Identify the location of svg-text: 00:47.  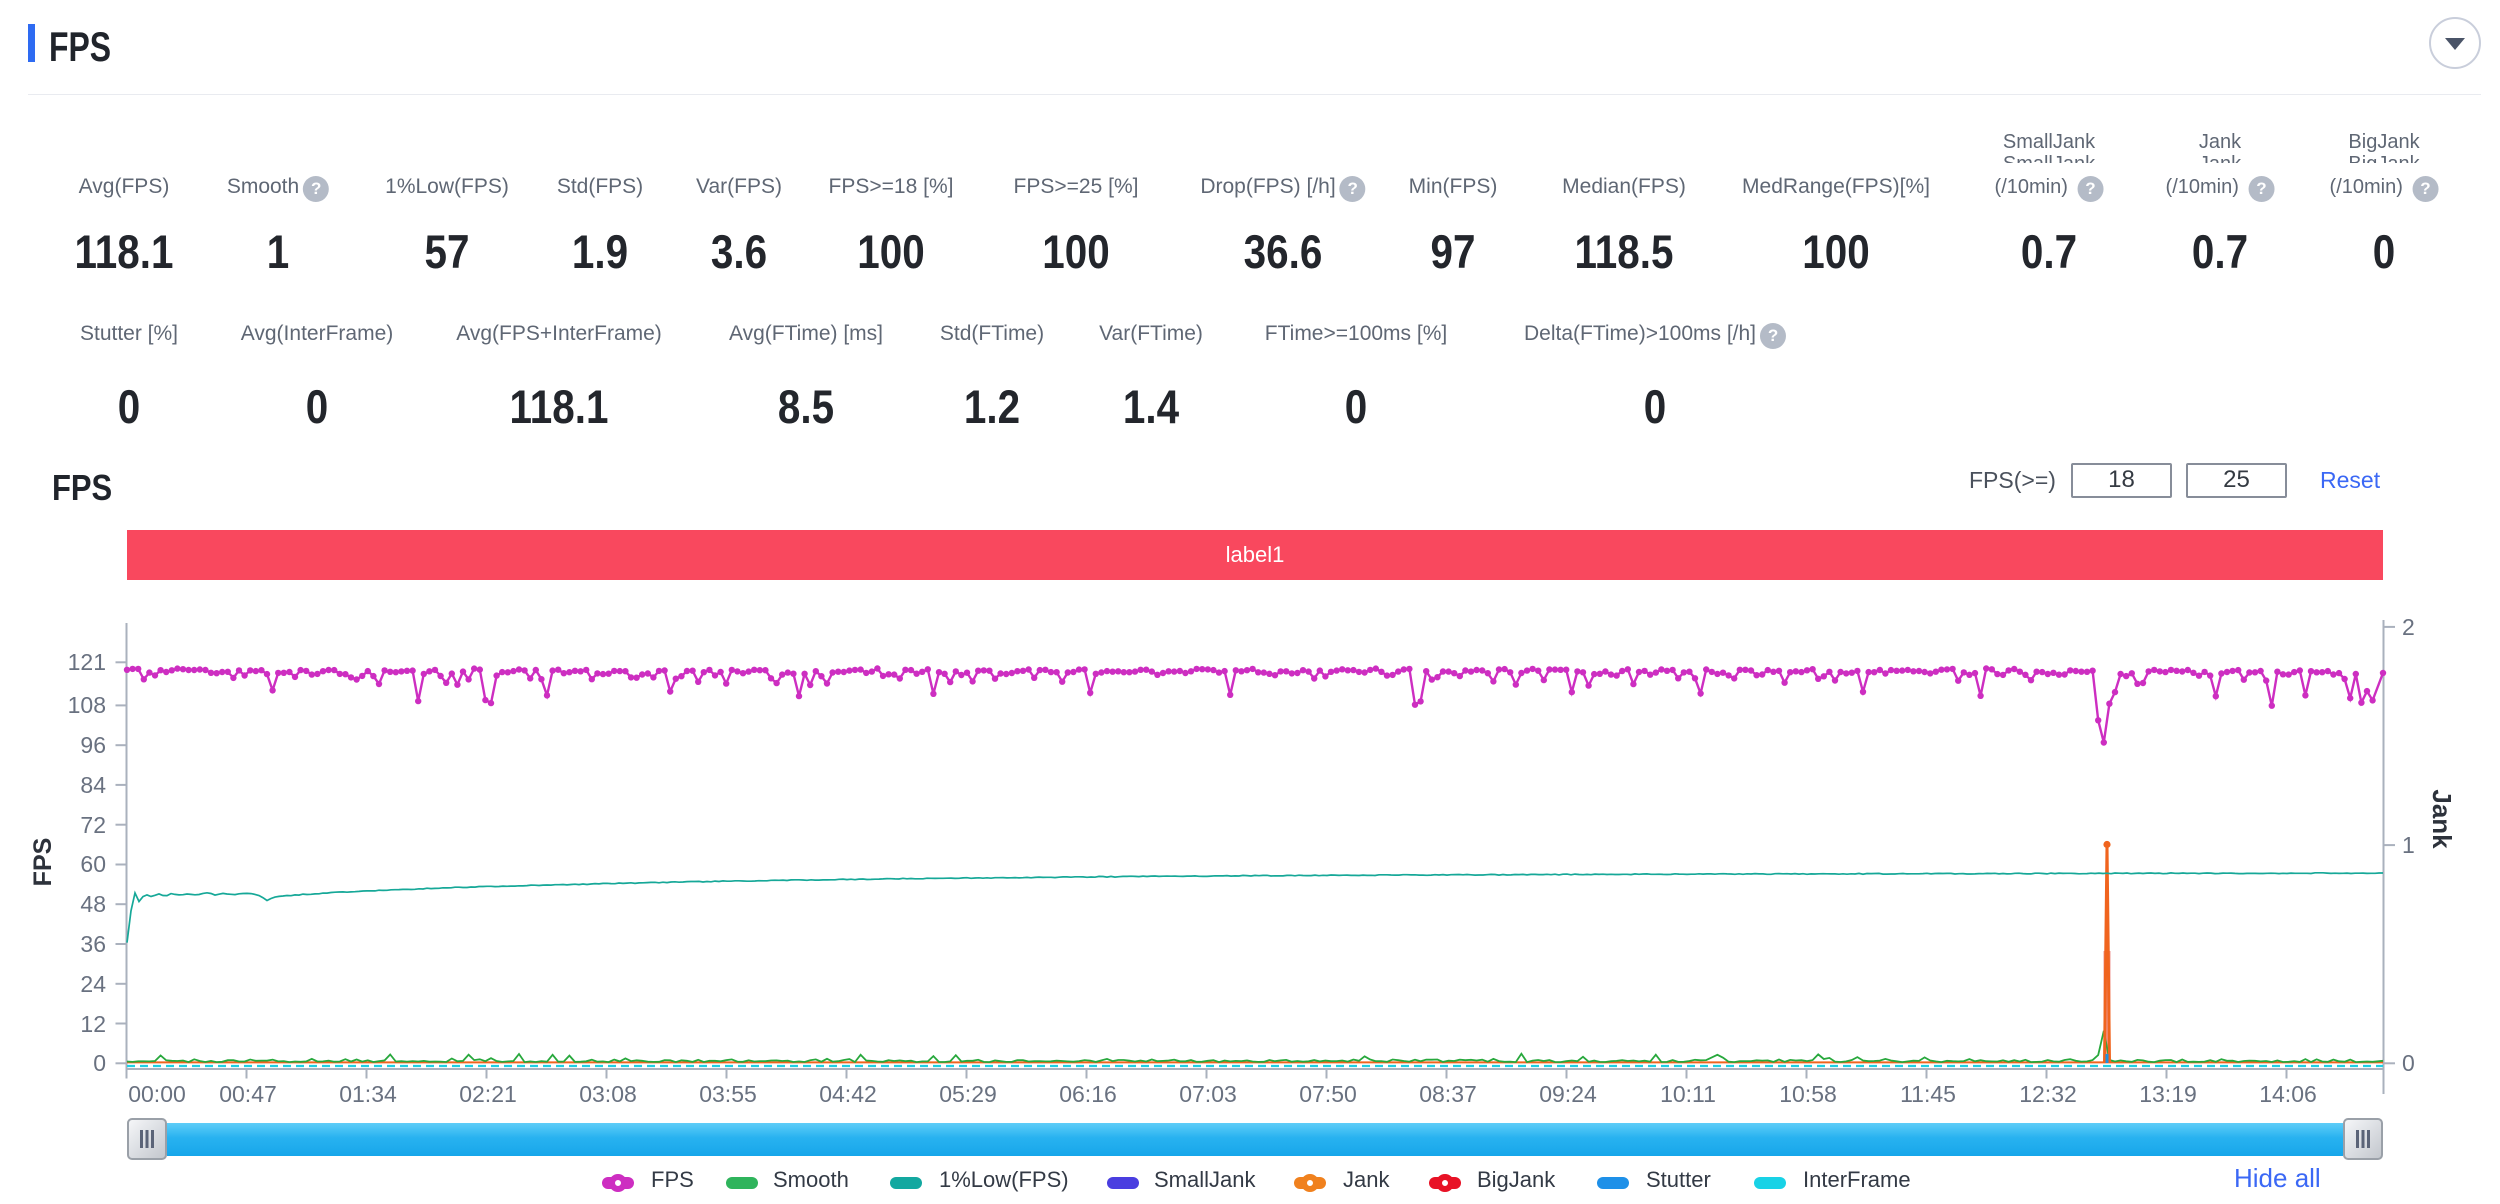
(248, 1094).